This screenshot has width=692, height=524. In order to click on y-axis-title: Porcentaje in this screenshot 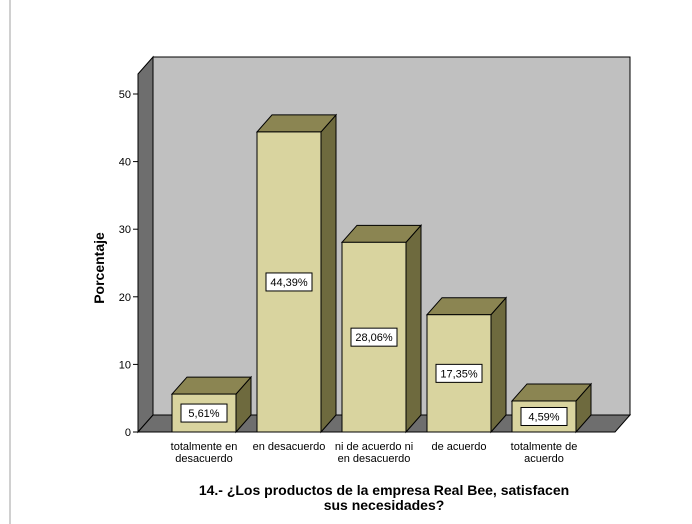, I will do `click(99, 268)`.